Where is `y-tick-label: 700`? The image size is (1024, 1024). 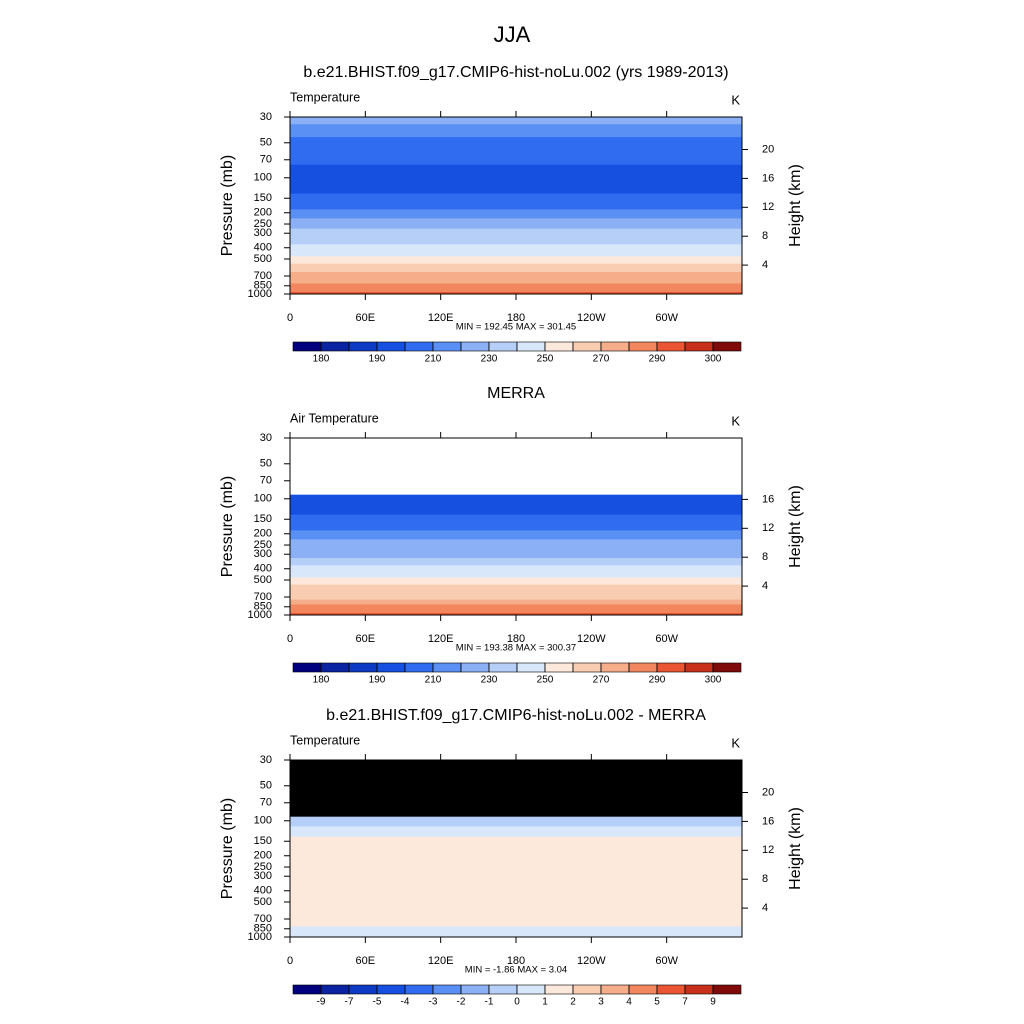
y-tick-label: 700 is located at coordinates (263, 919).